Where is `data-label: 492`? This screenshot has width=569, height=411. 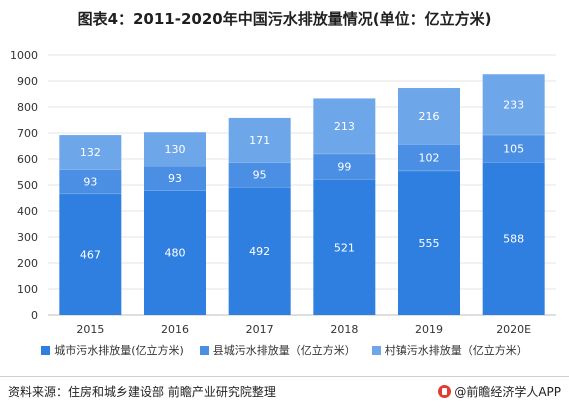 data-label: 492 is located at coordinates (259, 251).